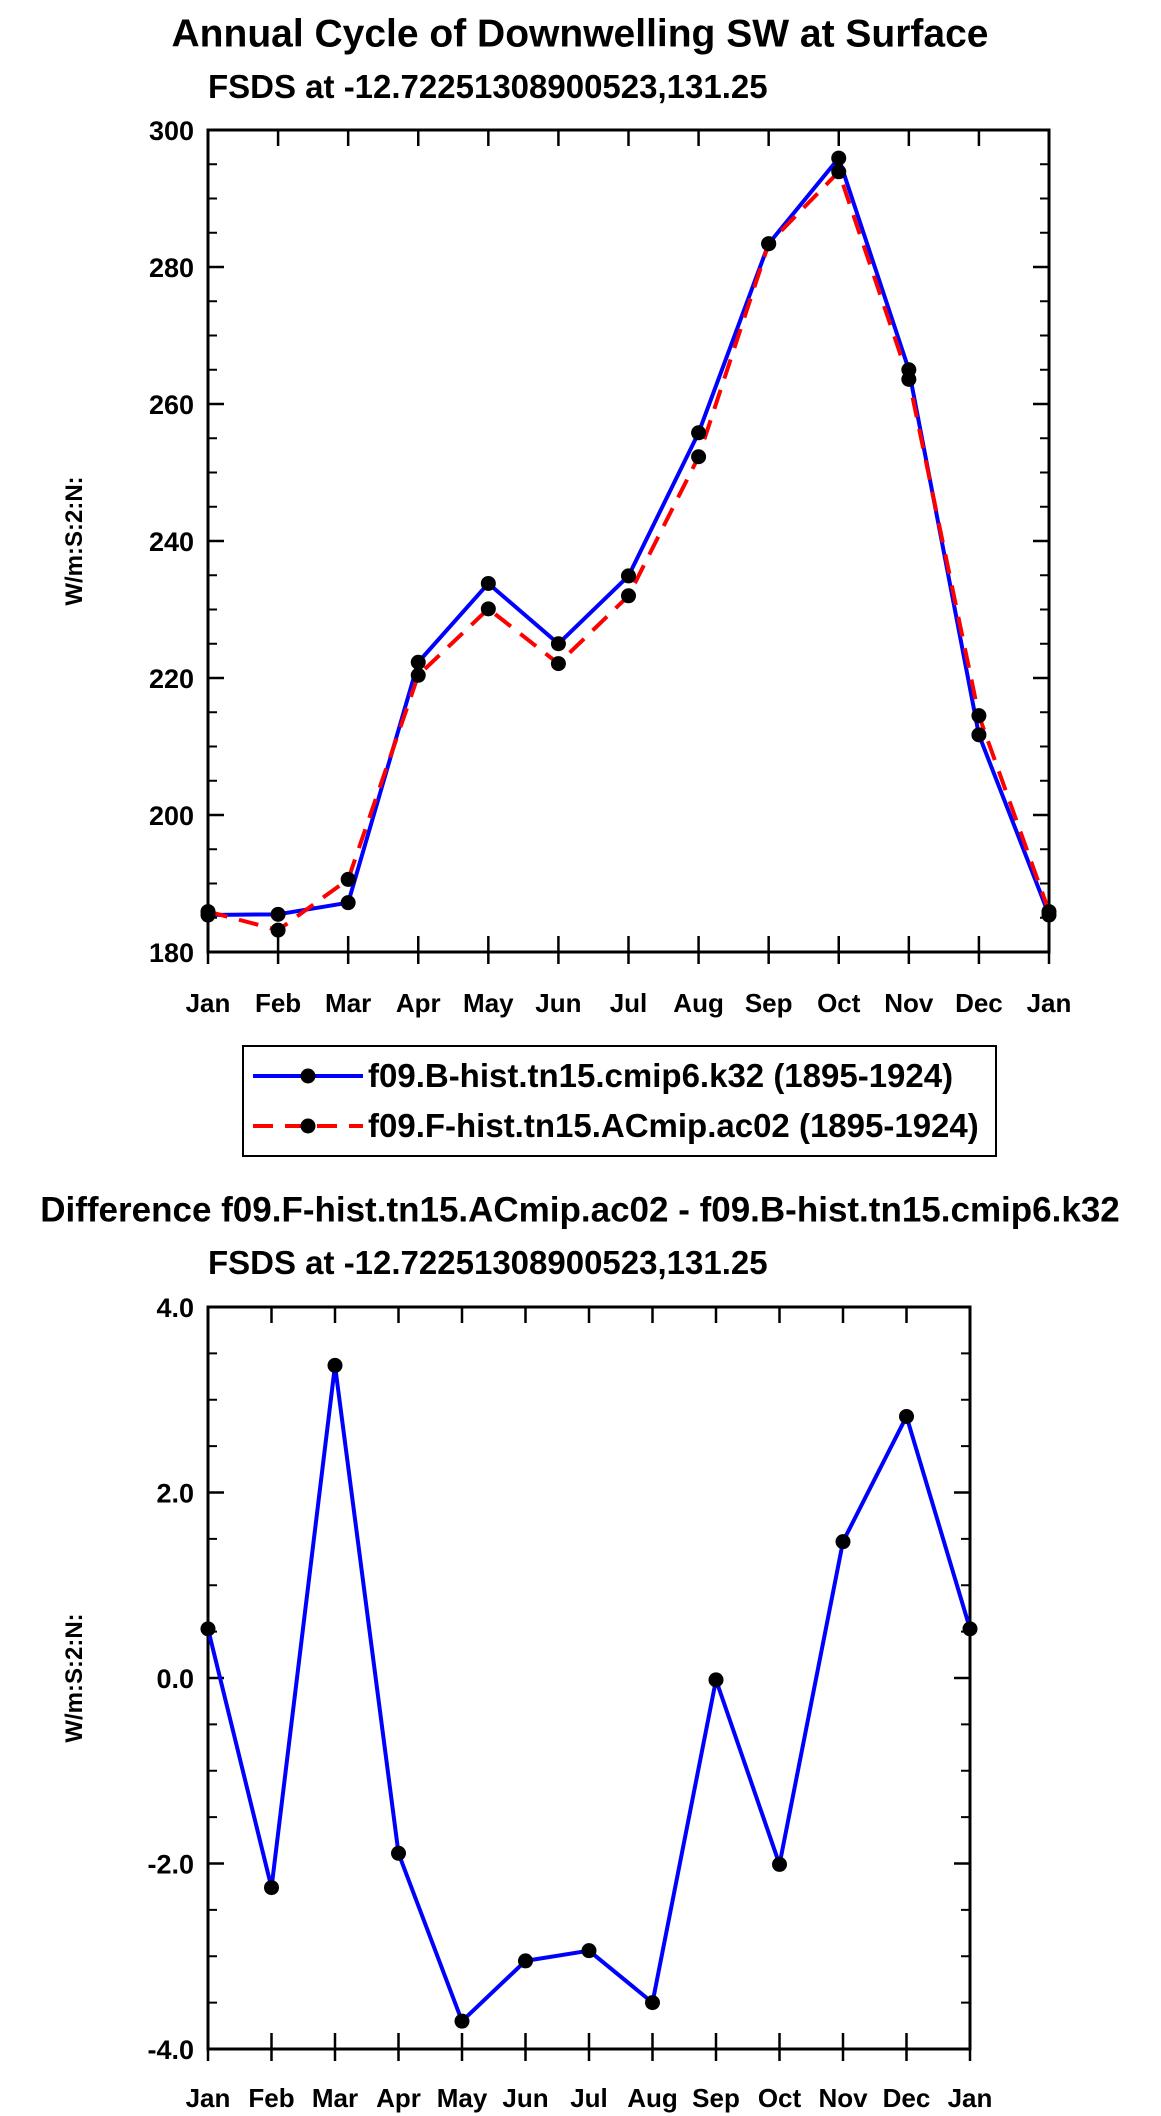 Image resolution: width=1161 pixels, height=2116 pixels. I want to click on y-tick-label: 0.0, so click(175, 1679).